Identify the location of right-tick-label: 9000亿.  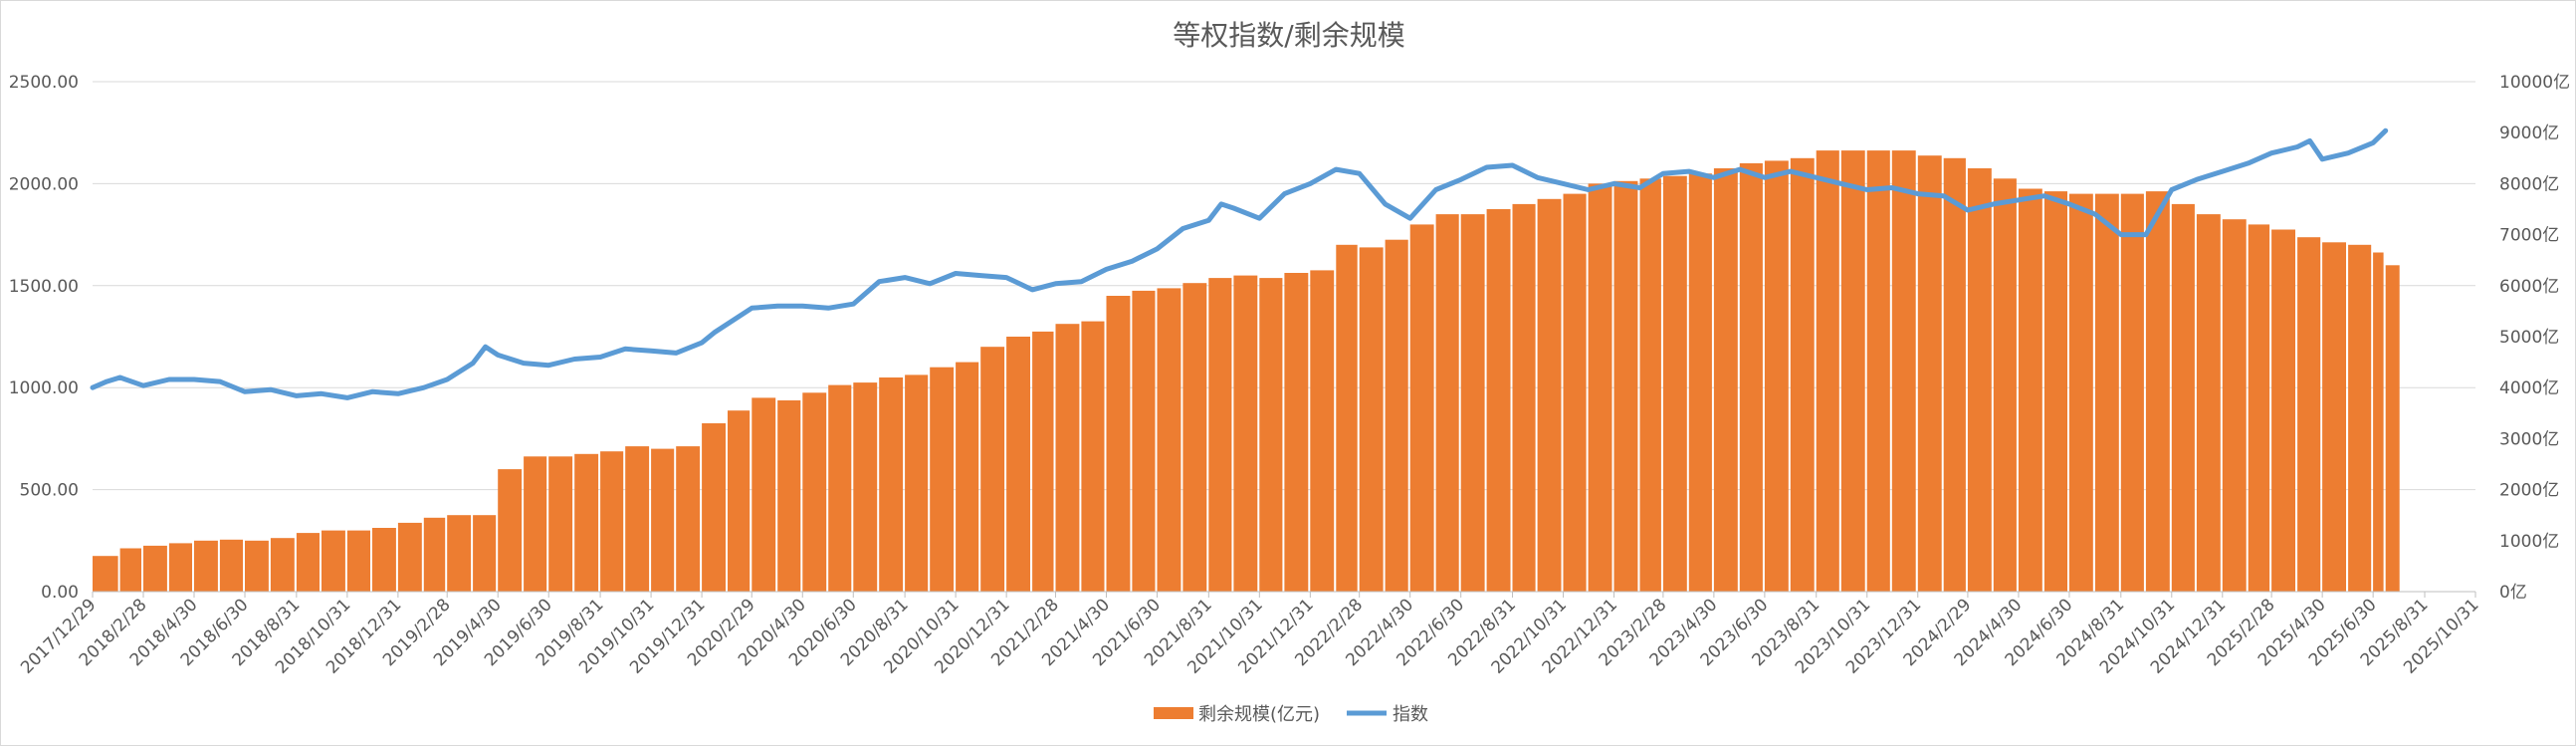
(2529, 133).